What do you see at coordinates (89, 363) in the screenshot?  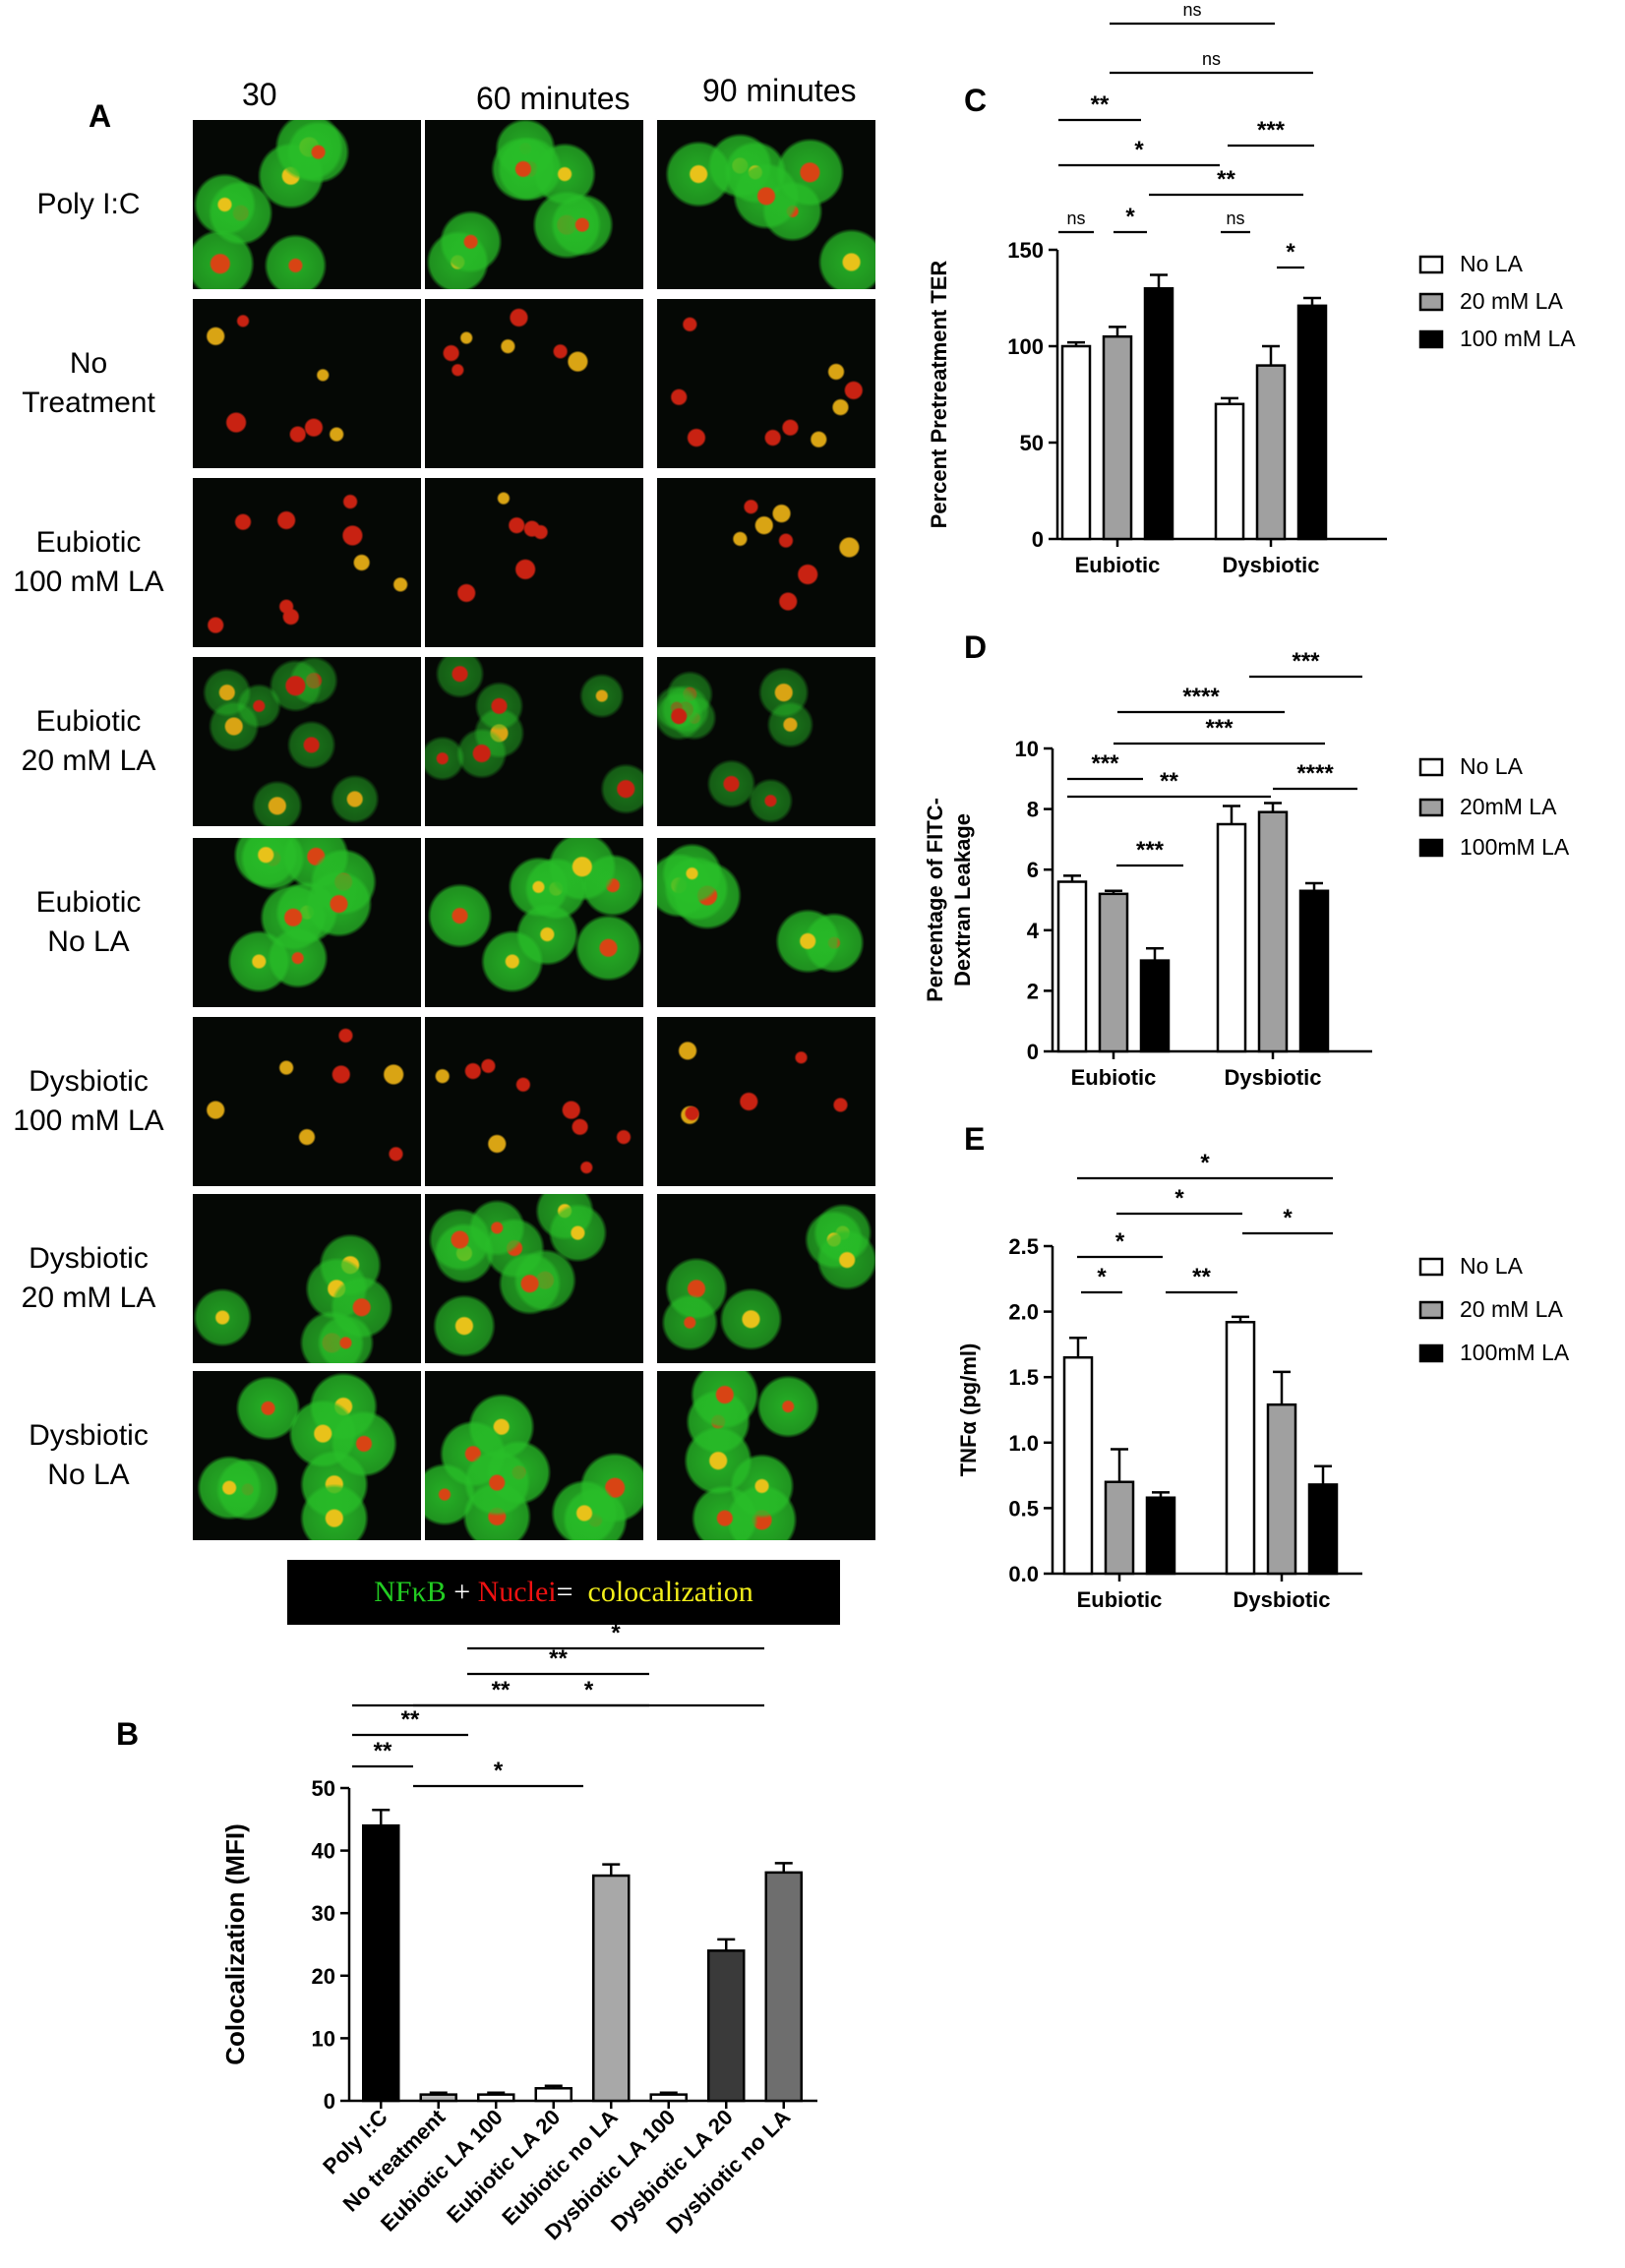 I see `row-label-line: No` at bounding box center [89, 363].